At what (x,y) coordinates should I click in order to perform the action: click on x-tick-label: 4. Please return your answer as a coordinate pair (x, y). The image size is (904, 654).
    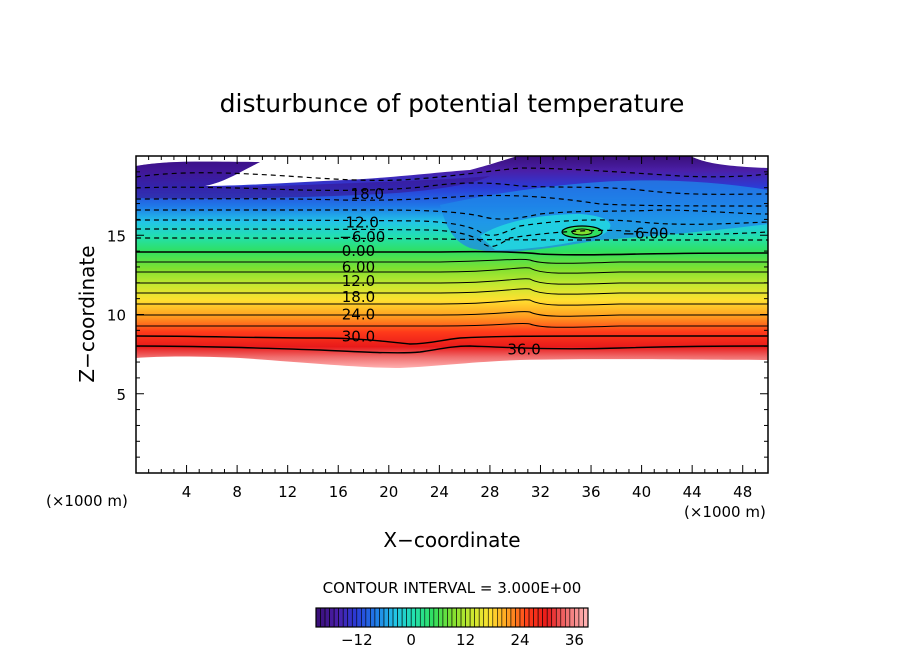
    Looking at the image, I should click on (187, 492).